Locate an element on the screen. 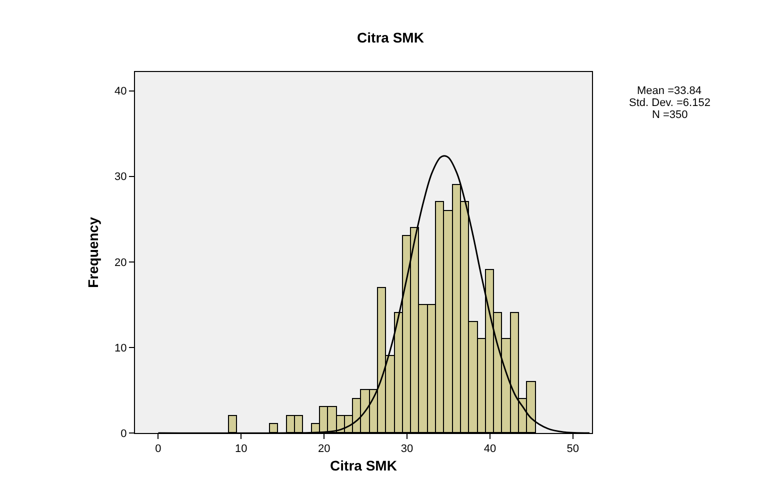  y-tick-label: 30 is located at coordinates (120, 177).